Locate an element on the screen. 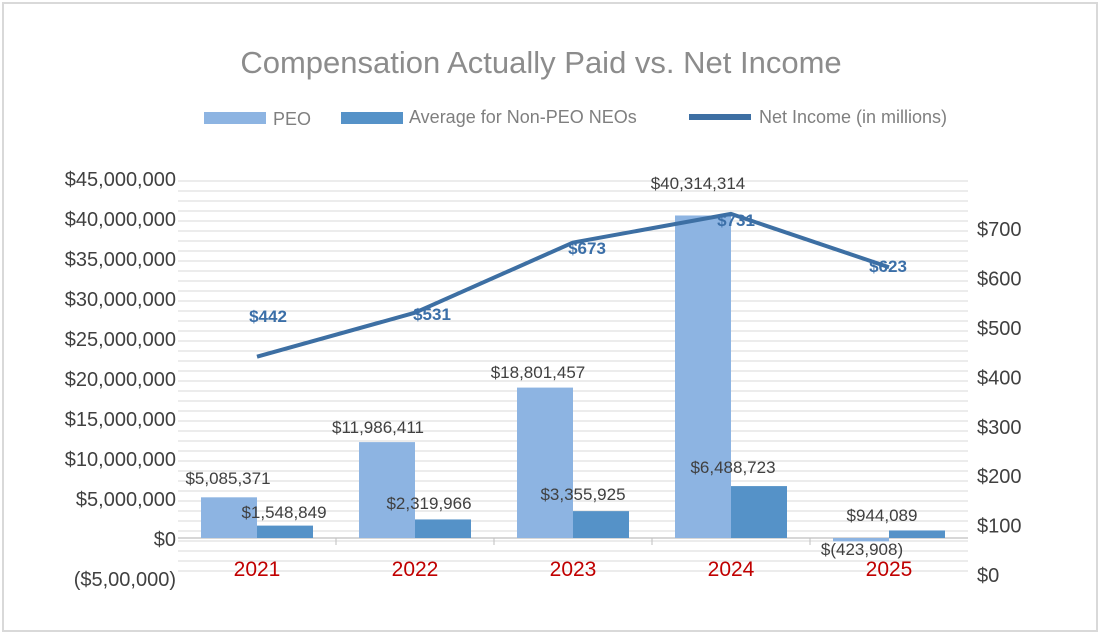  left-tick-label: $5,000,000 is located at coordinates (126, 500).